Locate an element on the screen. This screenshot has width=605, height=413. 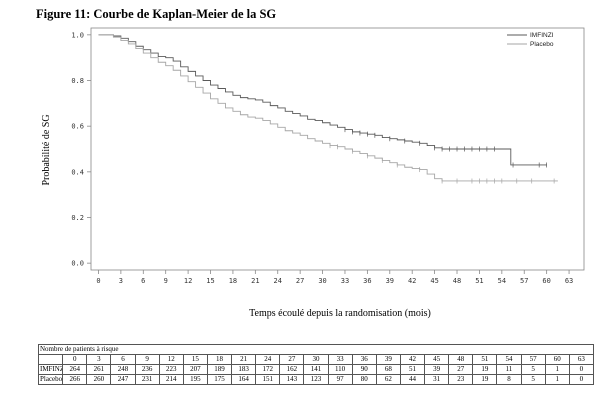
risk-table-cell: 31 is located at coordinates (436, 379).